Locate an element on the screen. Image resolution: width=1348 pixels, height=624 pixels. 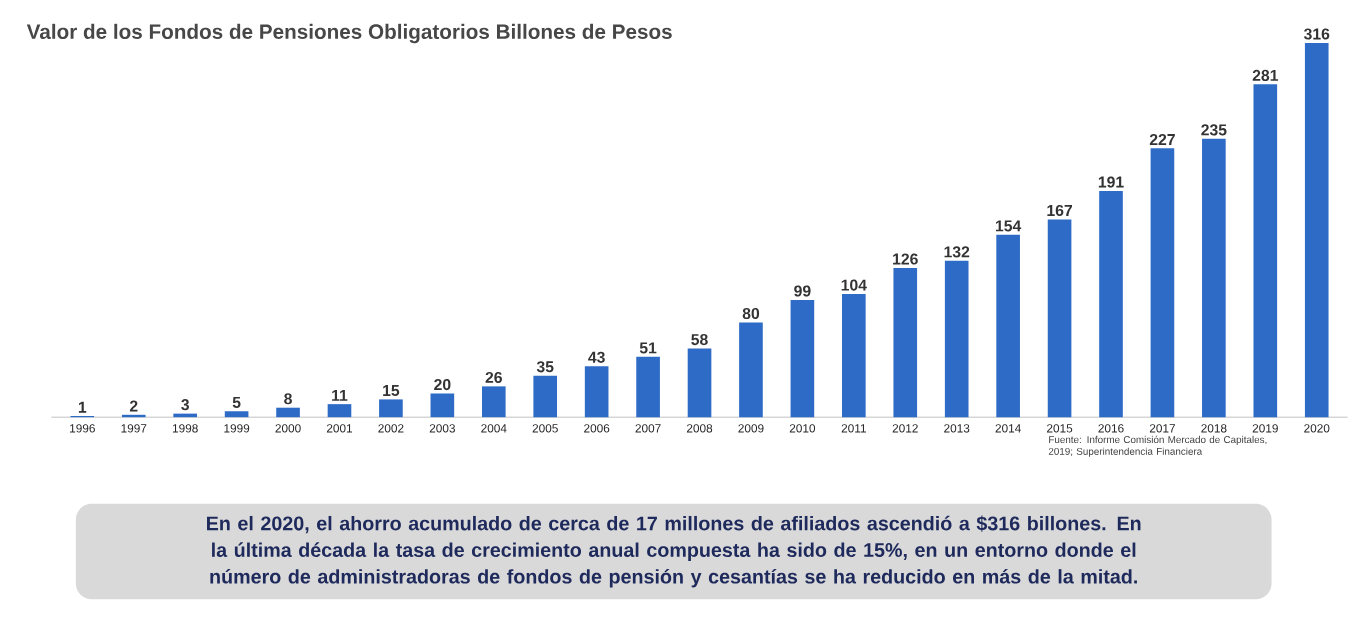
text: En el 2020, el ahorro acumulado de cerca de 17 millones de afiliados ascendió a $316 billones. En la última década la tasa de crecimiento anual compuesta ha sido de 15%, en un entorno donde el número de administradoras de fondos de pensión y cesantías se ha reducido en más de la mitad. is located at coordinates (674, 551).